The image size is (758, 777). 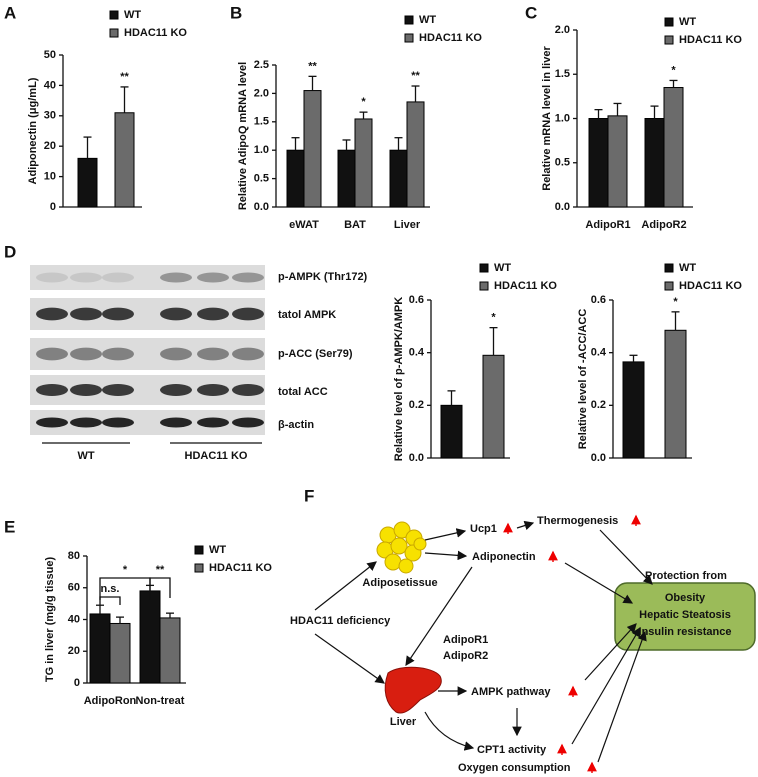 I want to click on node-label: Adiposetissue, so click(x=399, y=583).